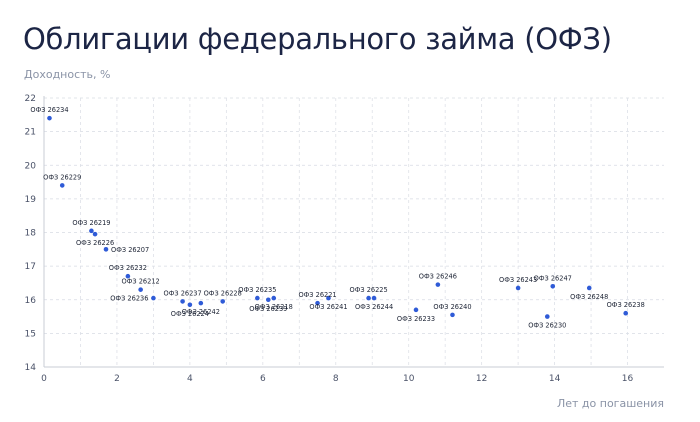 This screenshot has height=422, width=700. Describe the element at coordinates (409, 379) in the screenshot. I see `x-tick-label: 10` at that location.